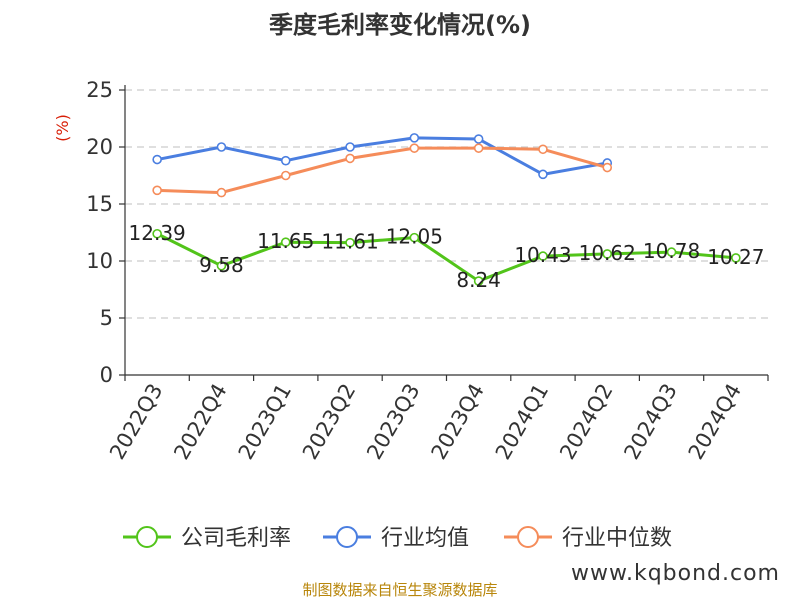 The height and width of the screenshot is (600, 800). What do you see at coordinates (675, 573) in the screenshot?
I see `watermark: www.kqbond.com` at bounding box center [675, 573].